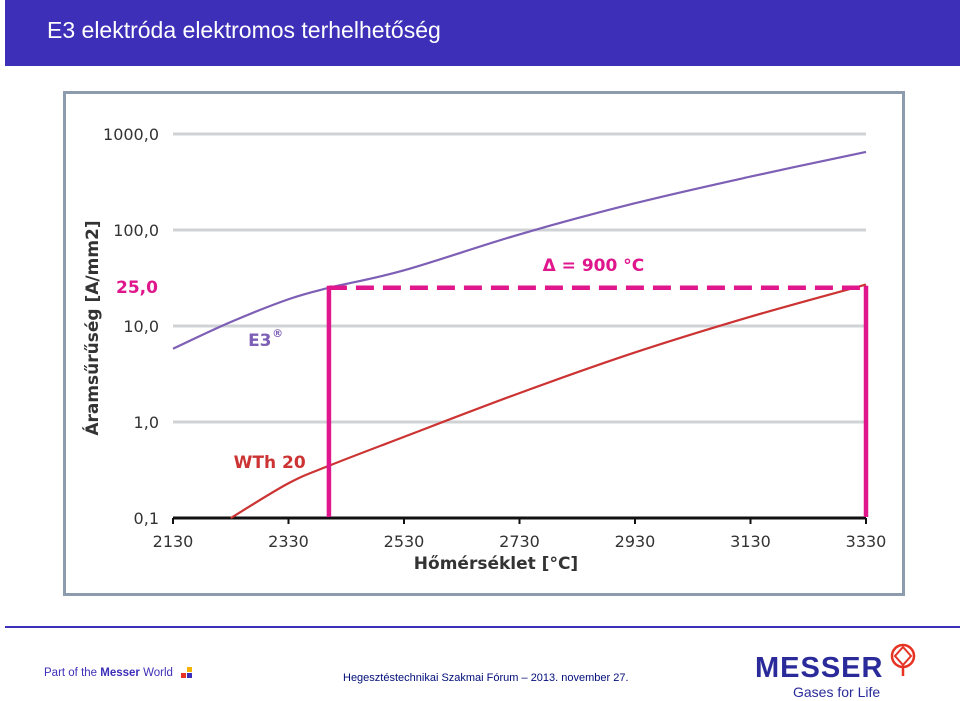  I want to click on series-label-e3-registered: ®, so click(277, 333).